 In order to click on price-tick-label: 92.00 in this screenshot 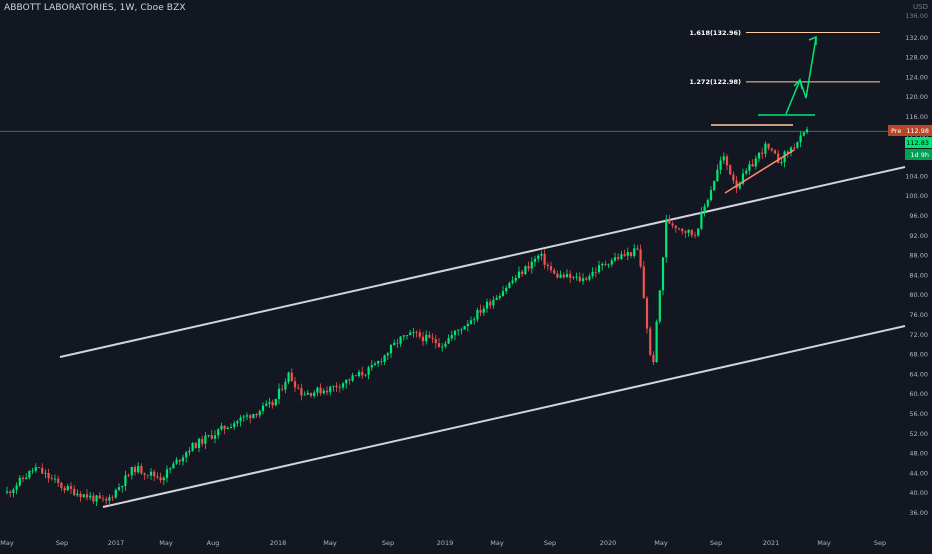, I will do `click(918, 236)`.